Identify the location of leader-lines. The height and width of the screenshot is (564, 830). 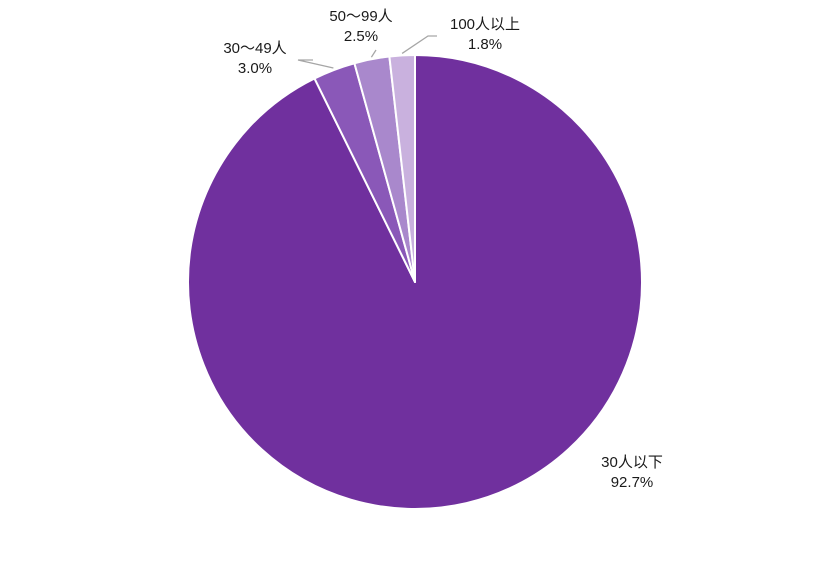
(367, 52).